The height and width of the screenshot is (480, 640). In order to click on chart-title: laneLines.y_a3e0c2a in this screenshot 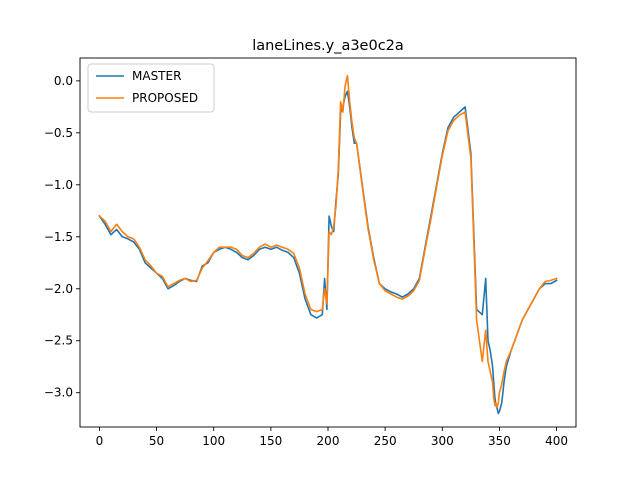, I will do `click(328, 46)`.